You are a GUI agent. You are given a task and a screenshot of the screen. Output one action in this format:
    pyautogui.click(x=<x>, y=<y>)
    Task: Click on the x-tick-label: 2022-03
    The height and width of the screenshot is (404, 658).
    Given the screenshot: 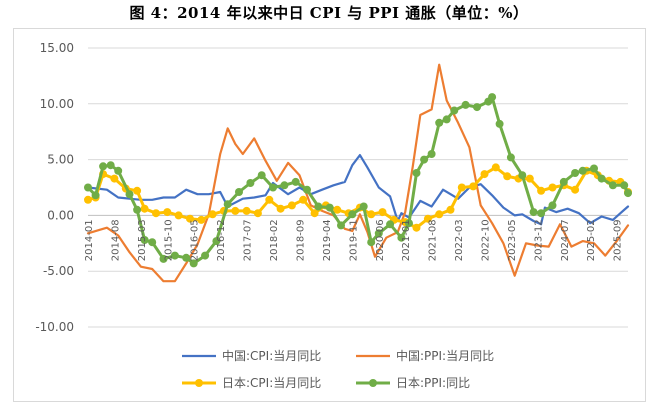 What is the action you would take?
    pyautogui.click(x=459, y=240)
    